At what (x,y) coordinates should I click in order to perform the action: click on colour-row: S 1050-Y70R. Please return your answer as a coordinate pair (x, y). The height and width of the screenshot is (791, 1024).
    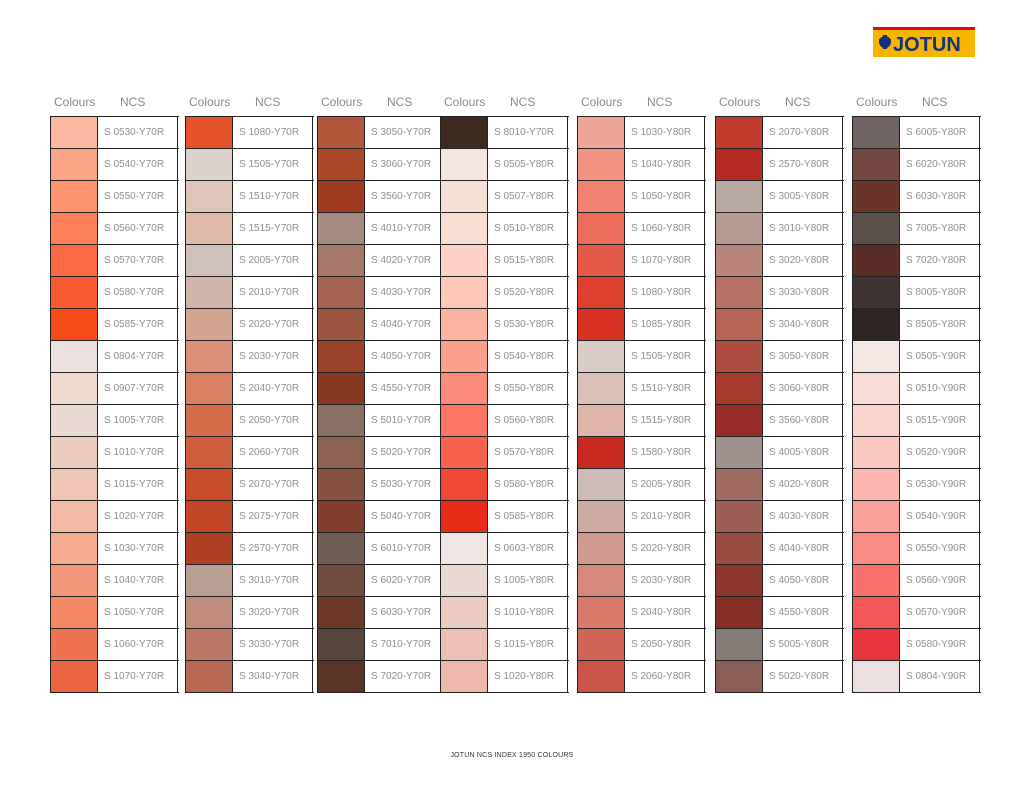
    Looking at the image, I should click on (115, 613).